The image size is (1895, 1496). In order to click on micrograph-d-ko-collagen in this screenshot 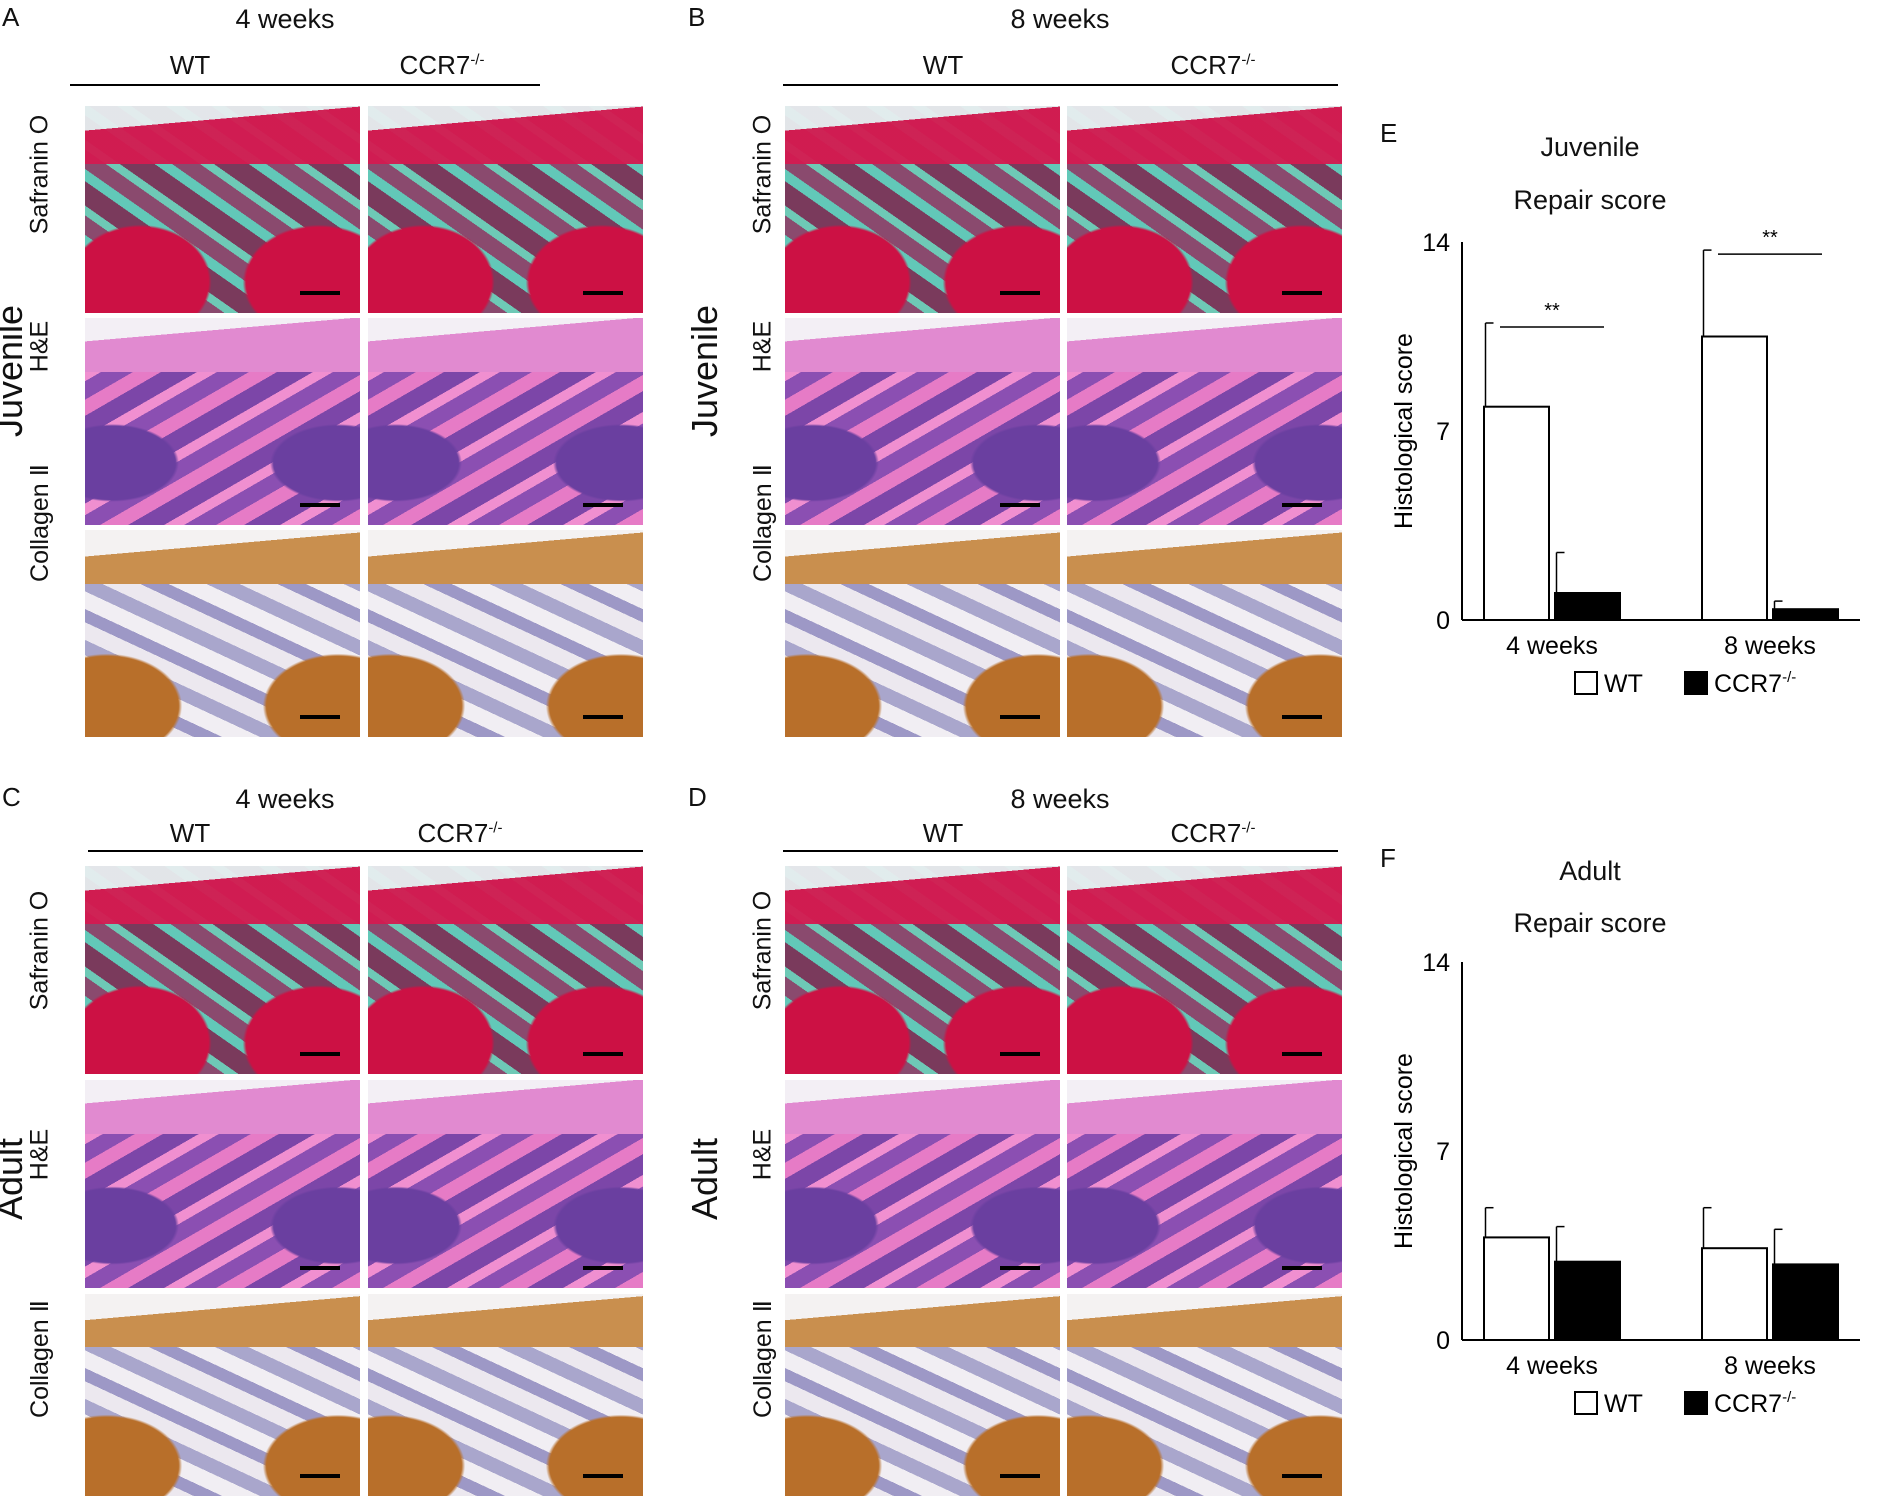, I will do `click(1204, 1395)`.